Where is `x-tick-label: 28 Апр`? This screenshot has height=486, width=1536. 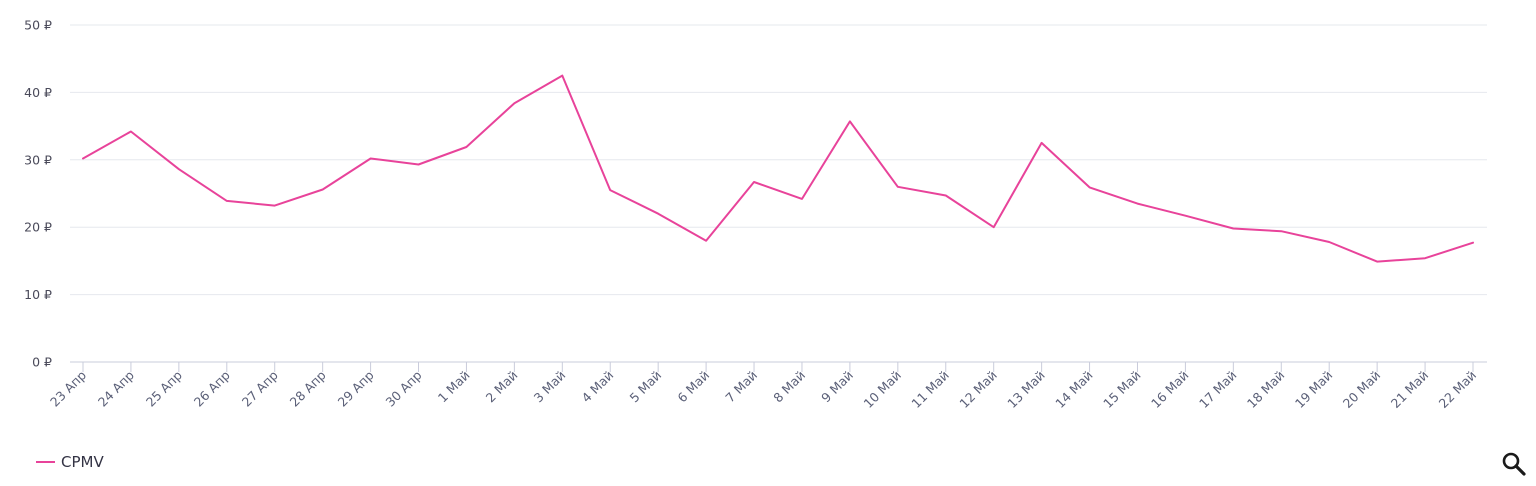 x-tick-label: 28 Апр is located at coordinates (308, 388).